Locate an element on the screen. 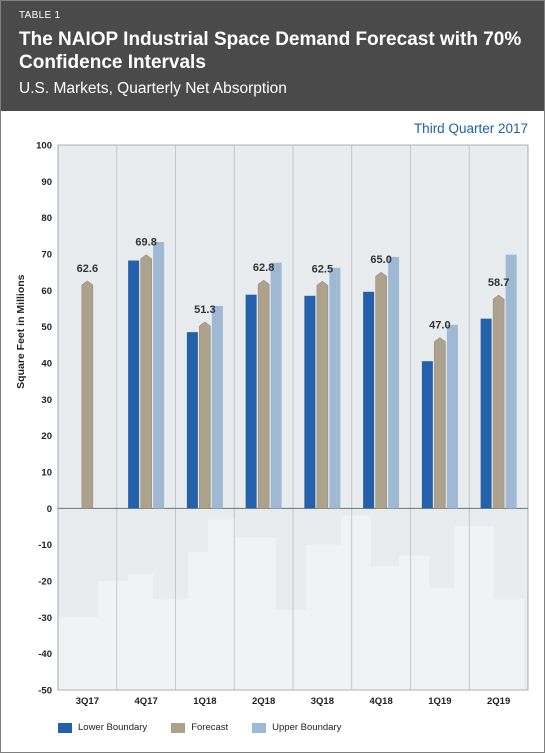 The image size is (545, 753). x-tick-label: 3Q17 is located at coordinates (87, 701).